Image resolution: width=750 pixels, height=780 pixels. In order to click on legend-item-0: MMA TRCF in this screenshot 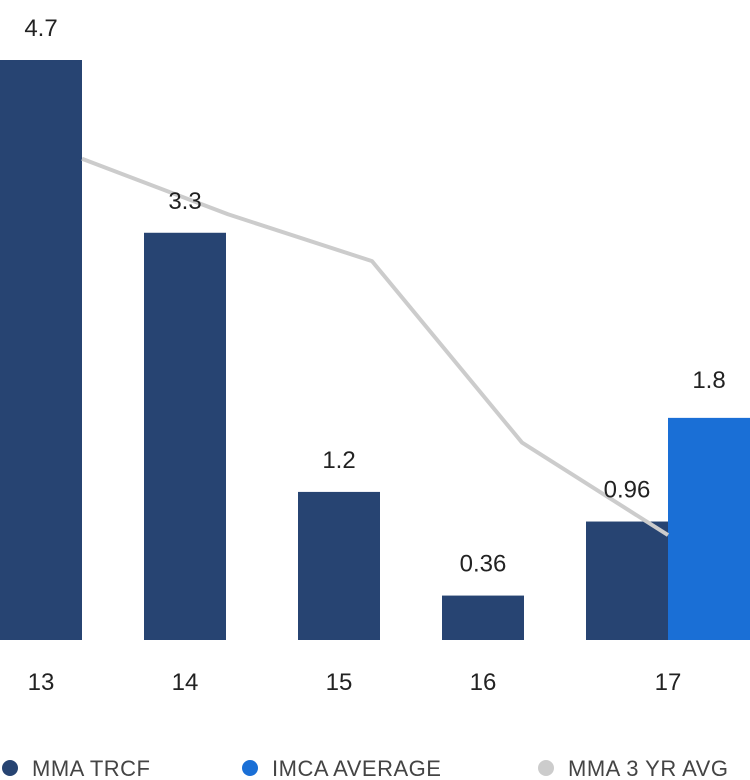, I will do `click(76, 768)`.